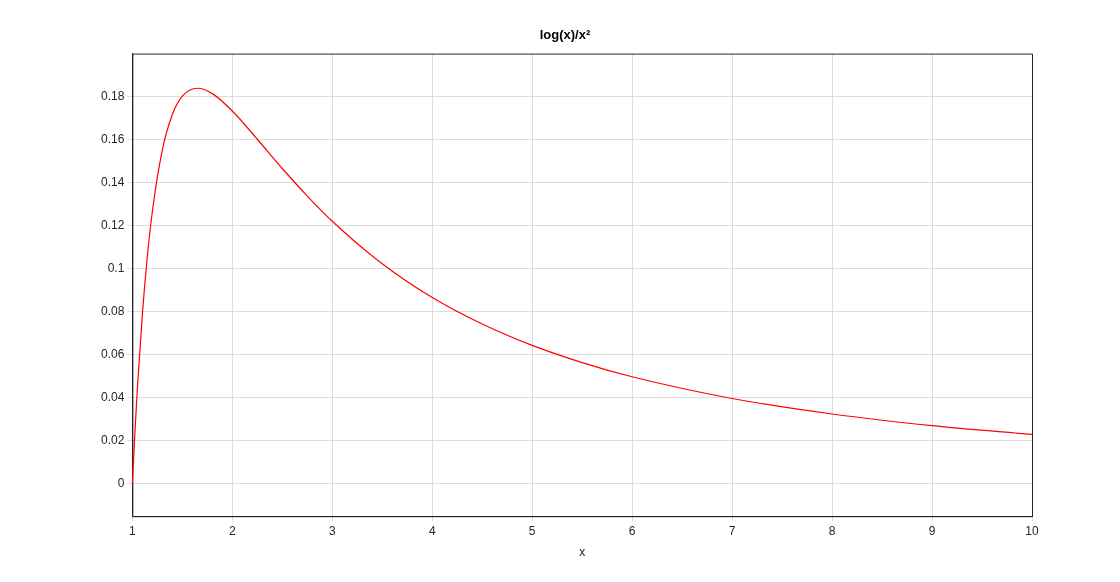 The width and height of the screenshot is (1120, 582). What do you see at coordinates (582, 552) in the screenshot?
I see `x-axis-title: x` at bounding box center [582, 552].